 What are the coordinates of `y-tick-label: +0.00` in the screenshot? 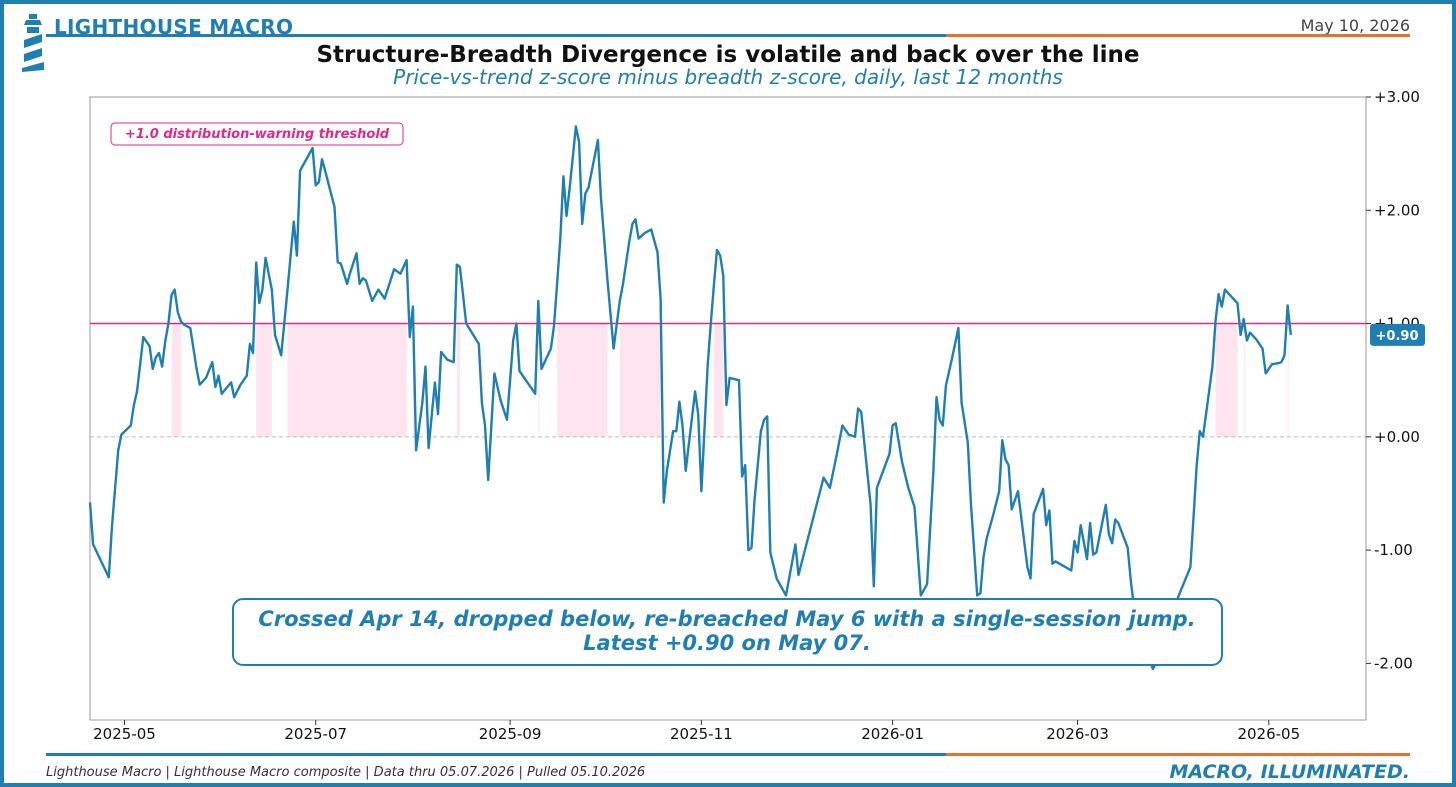 It's located at (1397, 437).